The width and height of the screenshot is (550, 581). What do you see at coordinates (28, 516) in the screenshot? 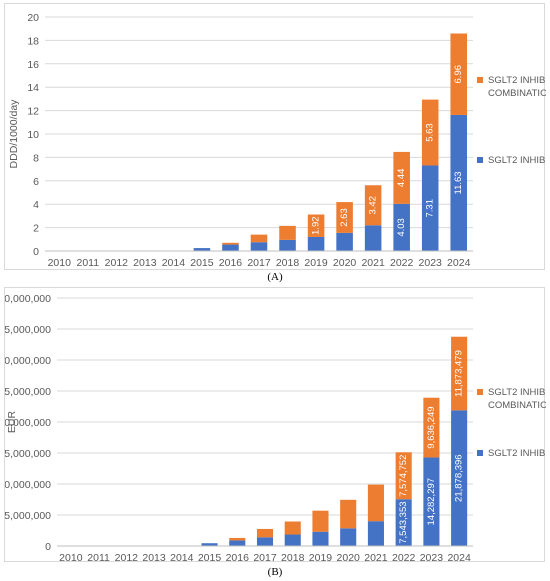
I see `y-tick-label: 5,000,000` at bounding box center [28, 516].